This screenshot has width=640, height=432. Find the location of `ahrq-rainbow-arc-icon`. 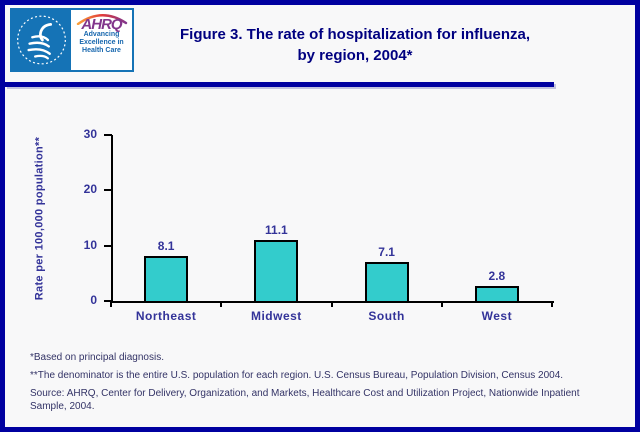

ahrq-rainbow-arc-icon is located at coordinates (102, 19).